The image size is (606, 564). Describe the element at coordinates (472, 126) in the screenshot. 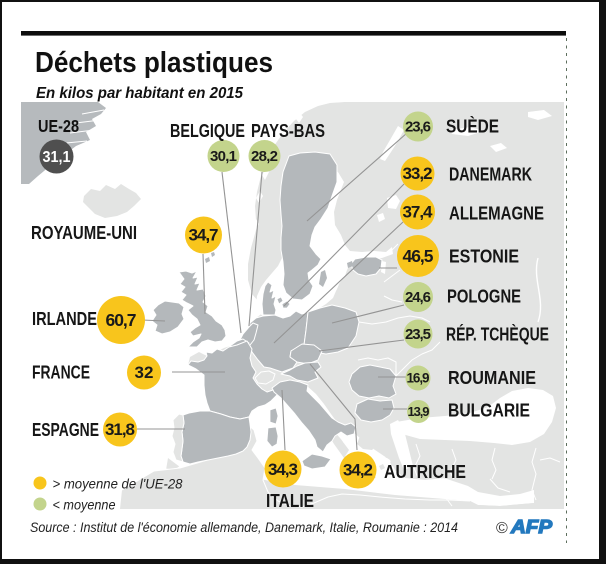

I see `svg-text: SUÈDE` at that location.